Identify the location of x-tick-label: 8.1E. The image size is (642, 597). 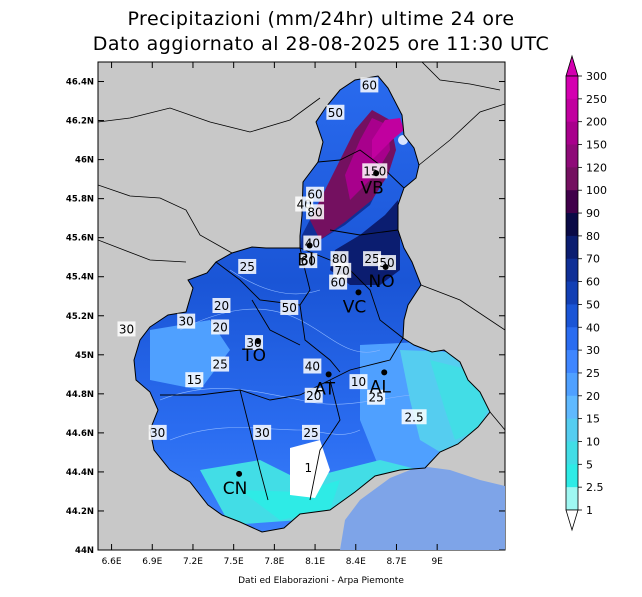
(315, 562).